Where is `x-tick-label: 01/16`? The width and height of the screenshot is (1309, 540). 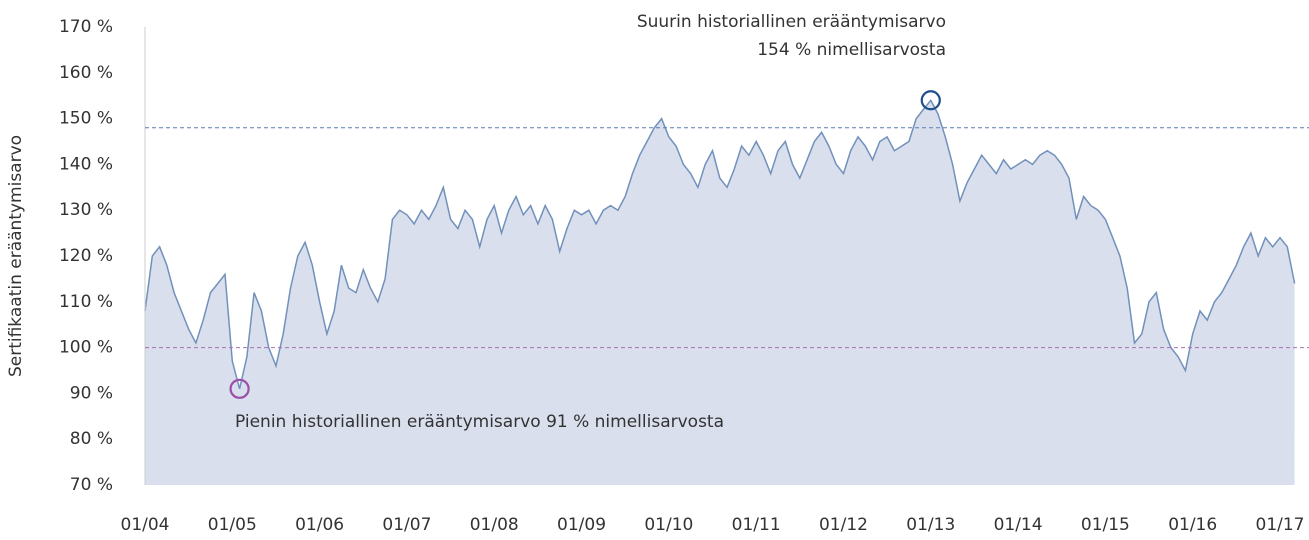 x-tick-label: 01/16 is located at coordinates (1192, 525).